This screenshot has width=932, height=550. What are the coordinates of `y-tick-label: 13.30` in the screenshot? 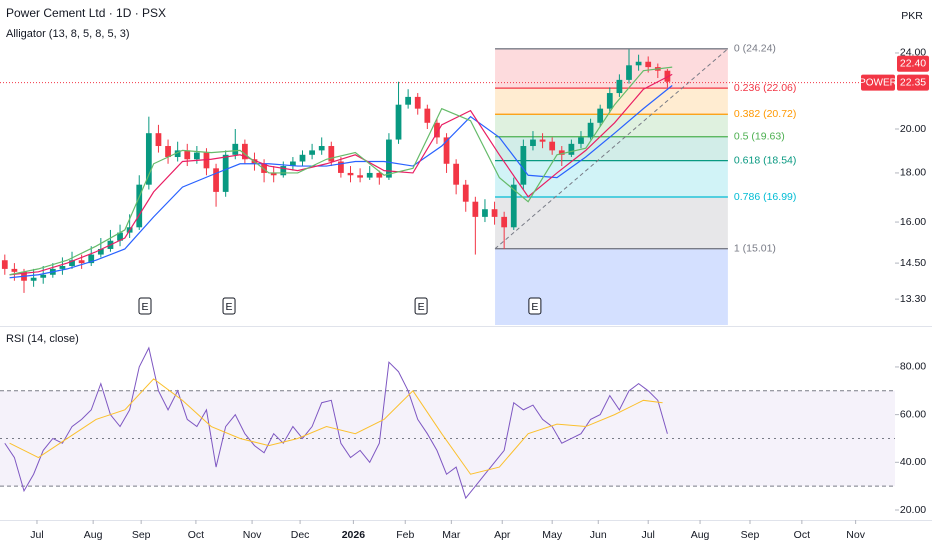 It's located at (913, 299).